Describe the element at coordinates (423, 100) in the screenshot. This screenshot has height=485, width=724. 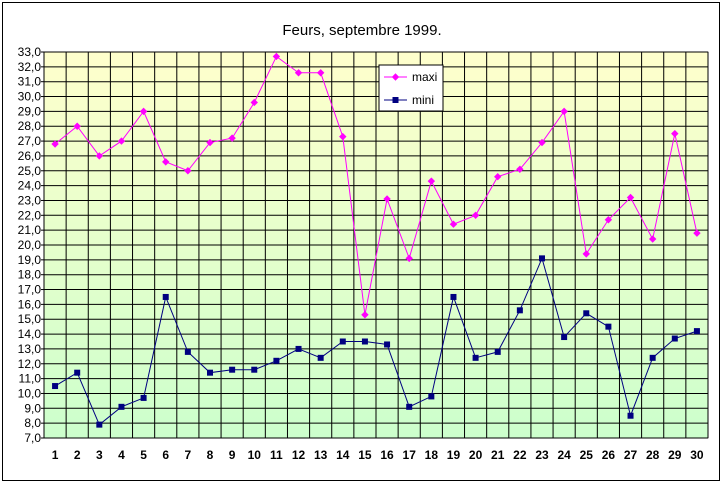
I see `legend-label-mini: mini` at that location.